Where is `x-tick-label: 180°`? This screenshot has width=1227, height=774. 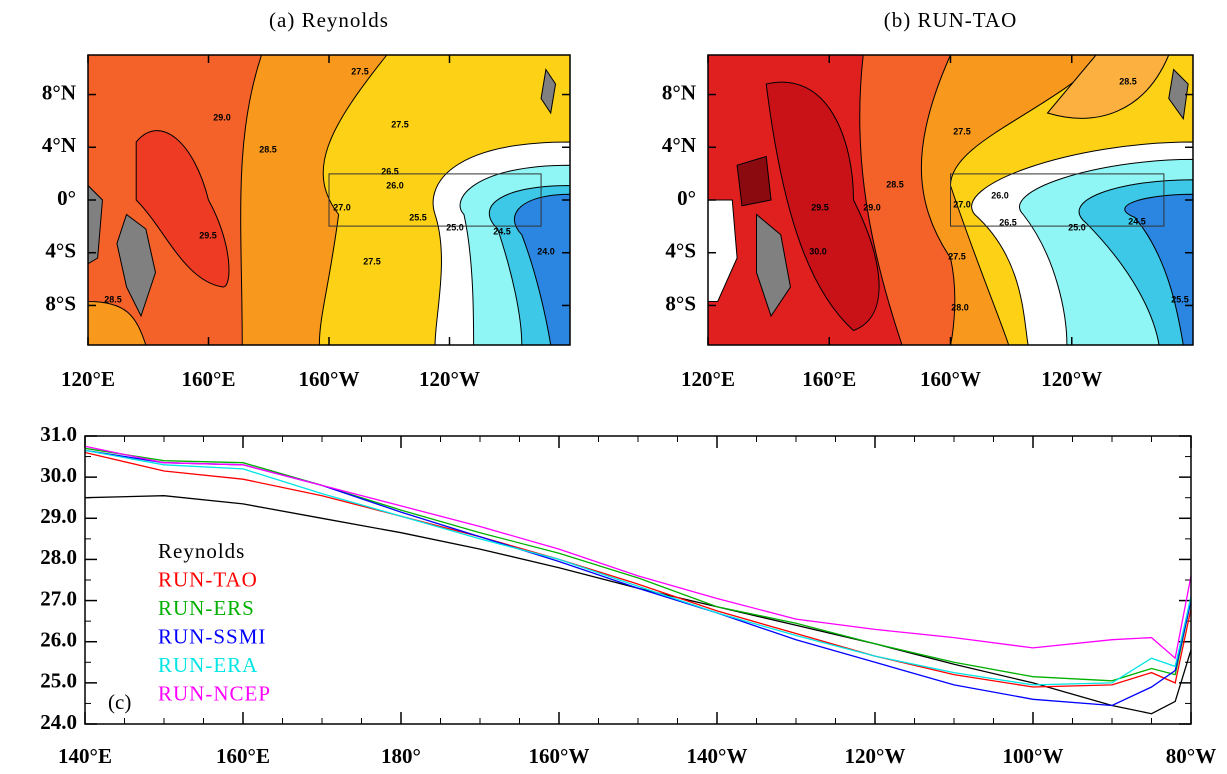 x-tick-label: 180° is located at coordinates (401, 756).